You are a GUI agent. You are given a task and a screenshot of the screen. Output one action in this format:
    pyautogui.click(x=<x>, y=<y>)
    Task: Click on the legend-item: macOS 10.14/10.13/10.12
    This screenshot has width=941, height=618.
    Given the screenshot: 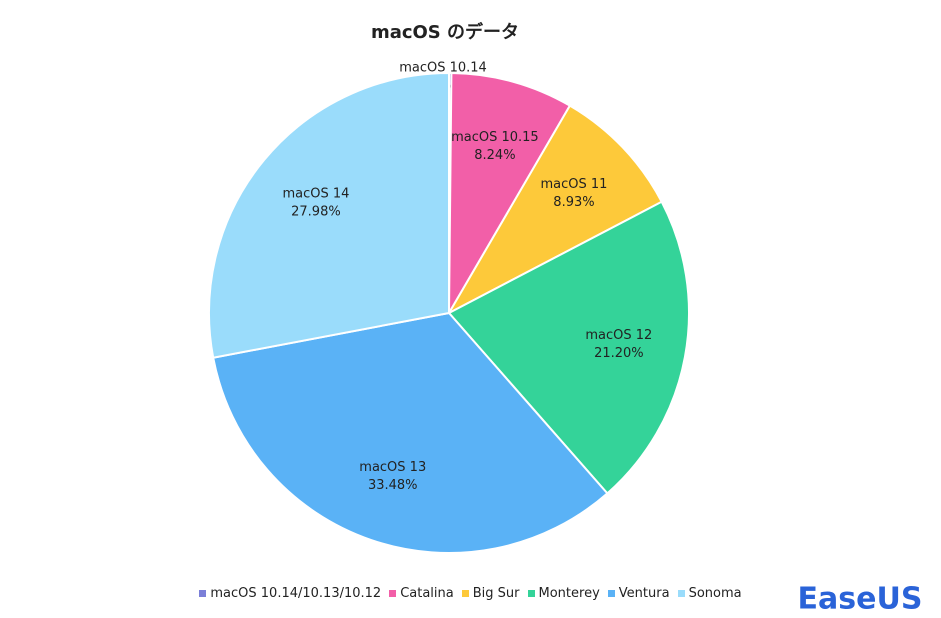 What is the action you would take?
    pyautogui.click(x=290, y=593)
    